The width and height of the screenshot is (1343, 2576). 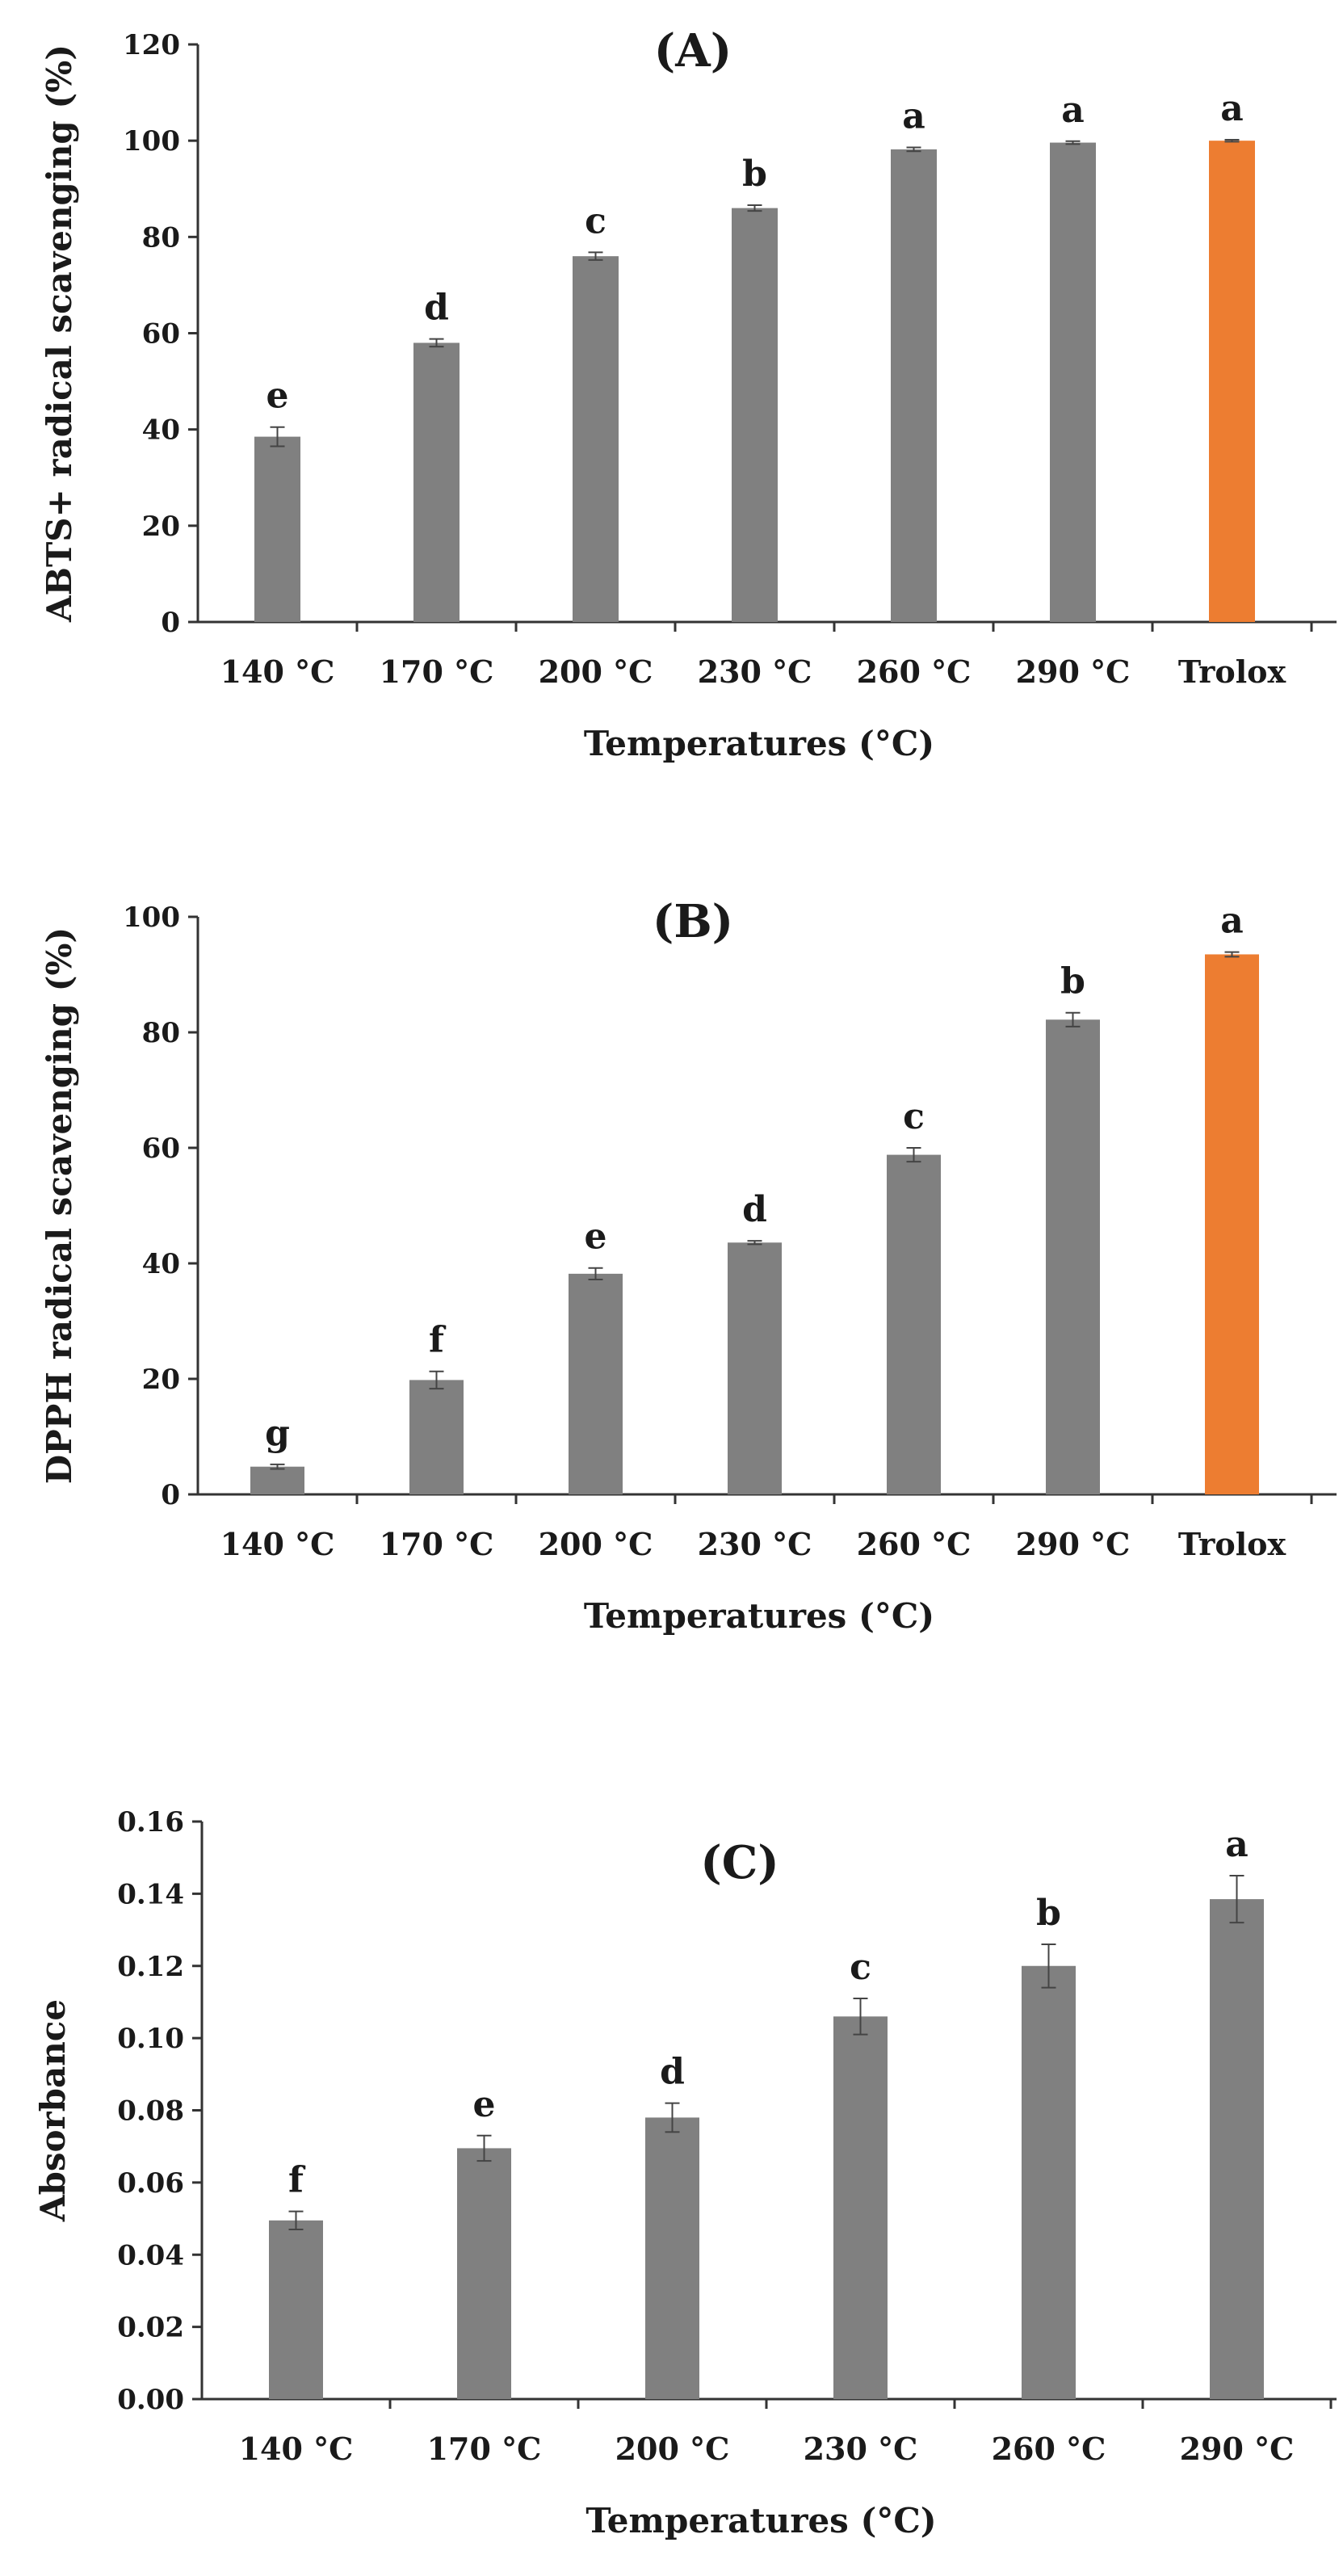 I want to click on significance-label: g, so click(x=277, y=1433).